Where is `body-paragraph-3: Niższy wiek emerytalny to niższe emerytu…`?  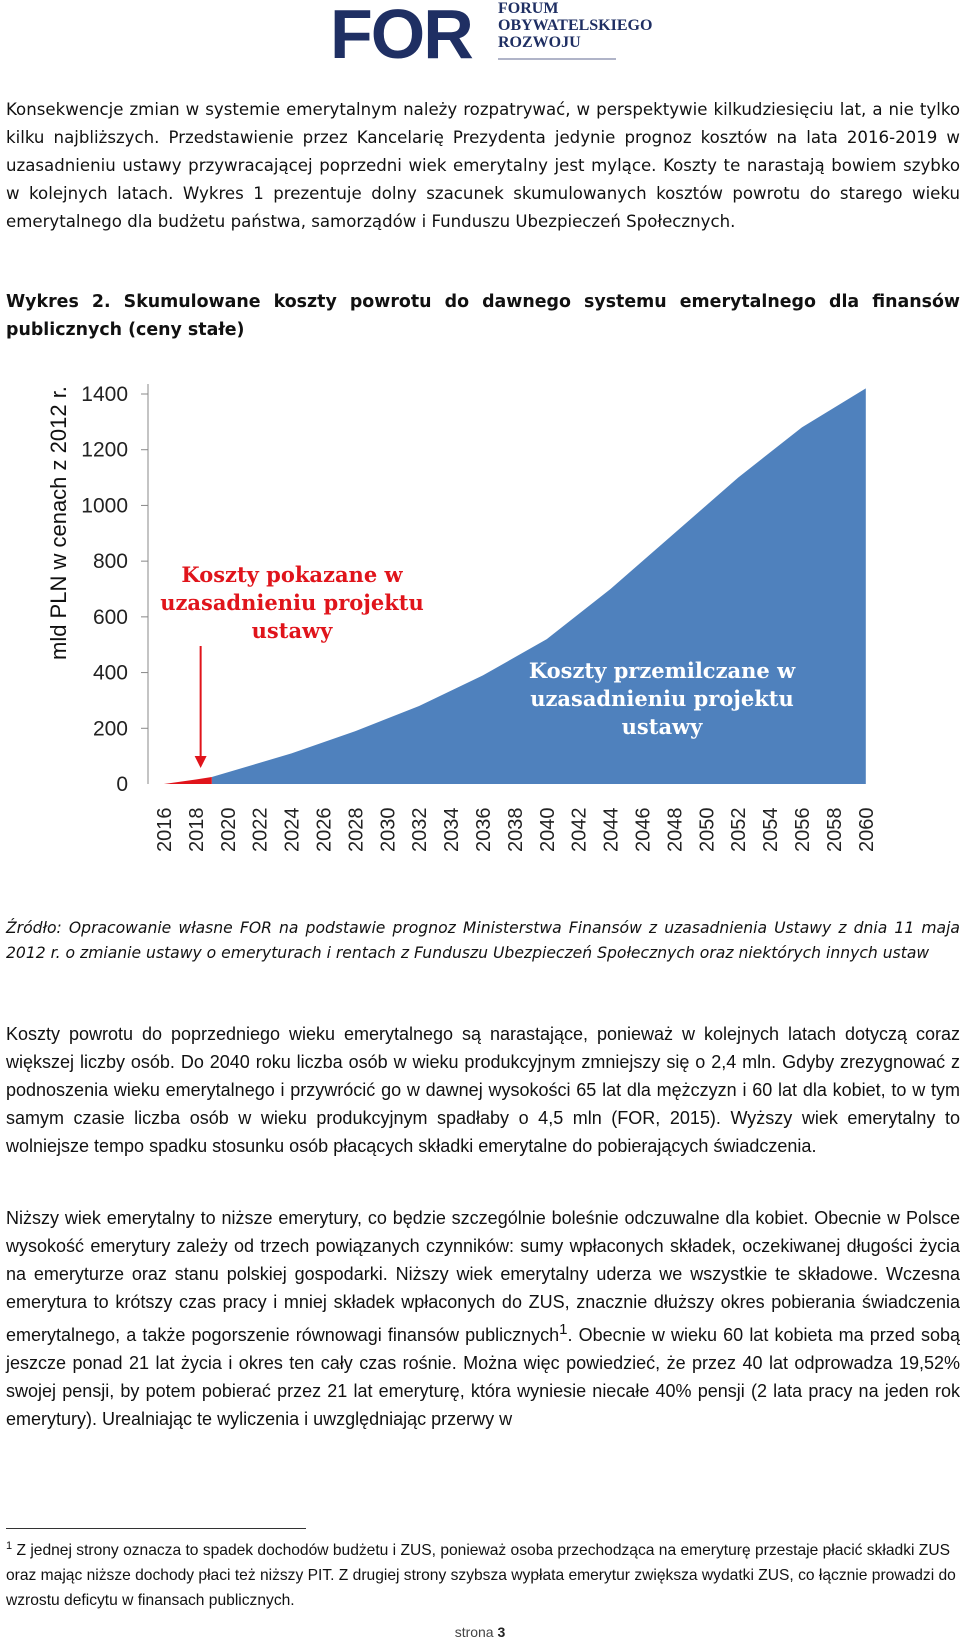 body-paragraph-3: Niższy wiek emerytalny to niższe emerytu… is located at coordinates (483, 1318).